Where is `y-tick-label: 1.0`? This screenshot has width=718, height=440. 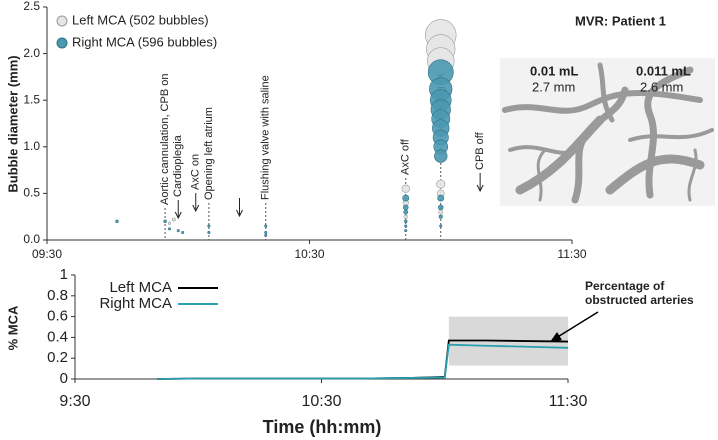 y-tick-label: 1.0 is located at coordinates (31, 146).